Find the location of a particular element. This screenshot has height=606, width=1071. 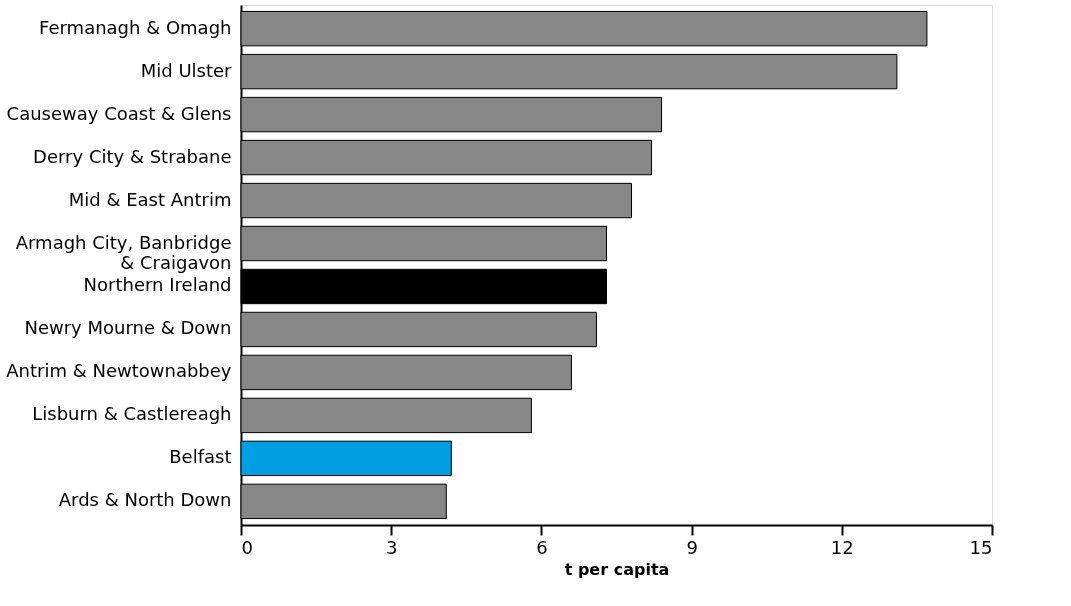

y-tick-label: Lisburn & Castlereagh is located at coordinates (132, 414).